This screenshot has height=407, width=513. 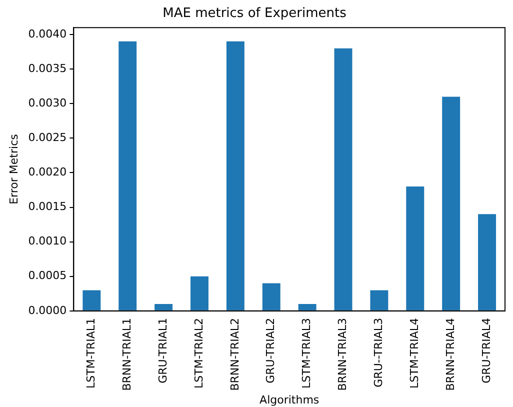 I want to click on y-tick-label: 0.0040, so click(x=47, y=33).